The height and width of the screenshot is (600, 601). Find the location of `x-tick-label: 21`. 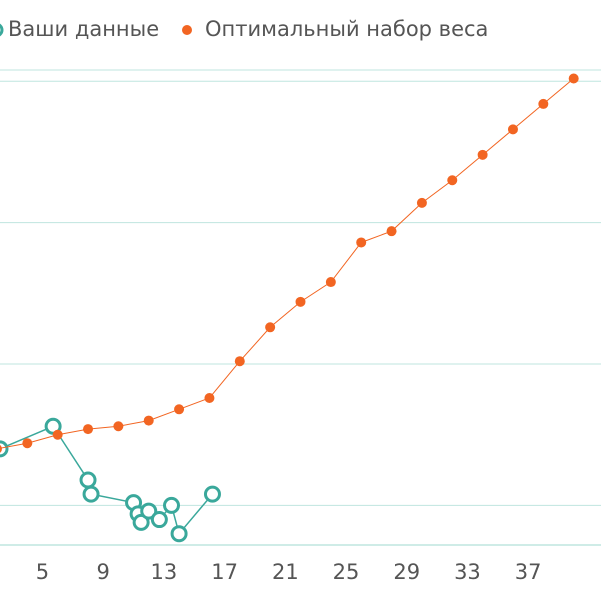

x-tick-label: 21 is located at coordinates (285, 572).